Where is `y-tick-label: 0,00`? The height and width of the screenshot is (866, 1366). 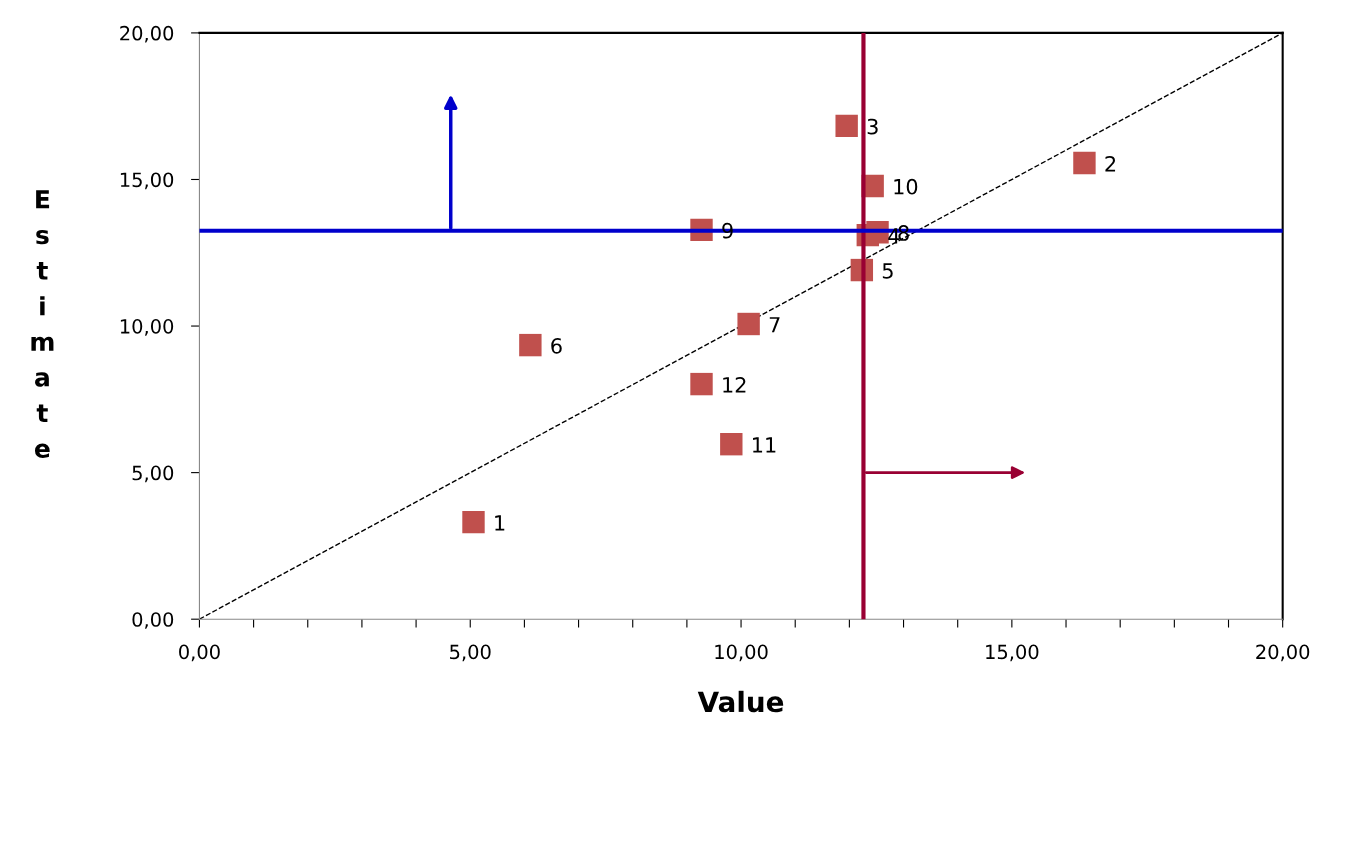 y-tick-label: 0,00 is located at coordinates (153, 620).